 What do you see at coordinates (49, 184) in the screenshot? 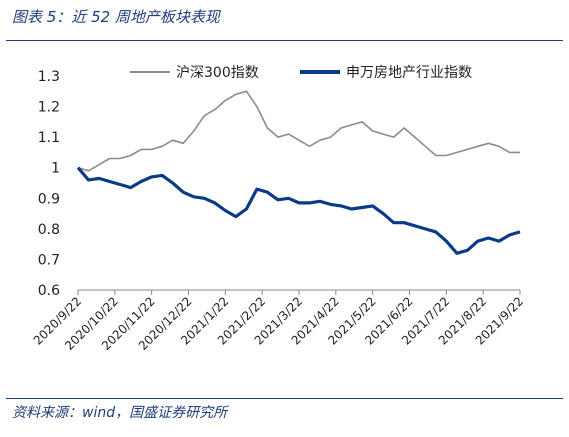
I see `y-axis: 1.3 1.2 1.1 1 0.9 0.8 0.7 0.6` at bounding box center [49, 184].